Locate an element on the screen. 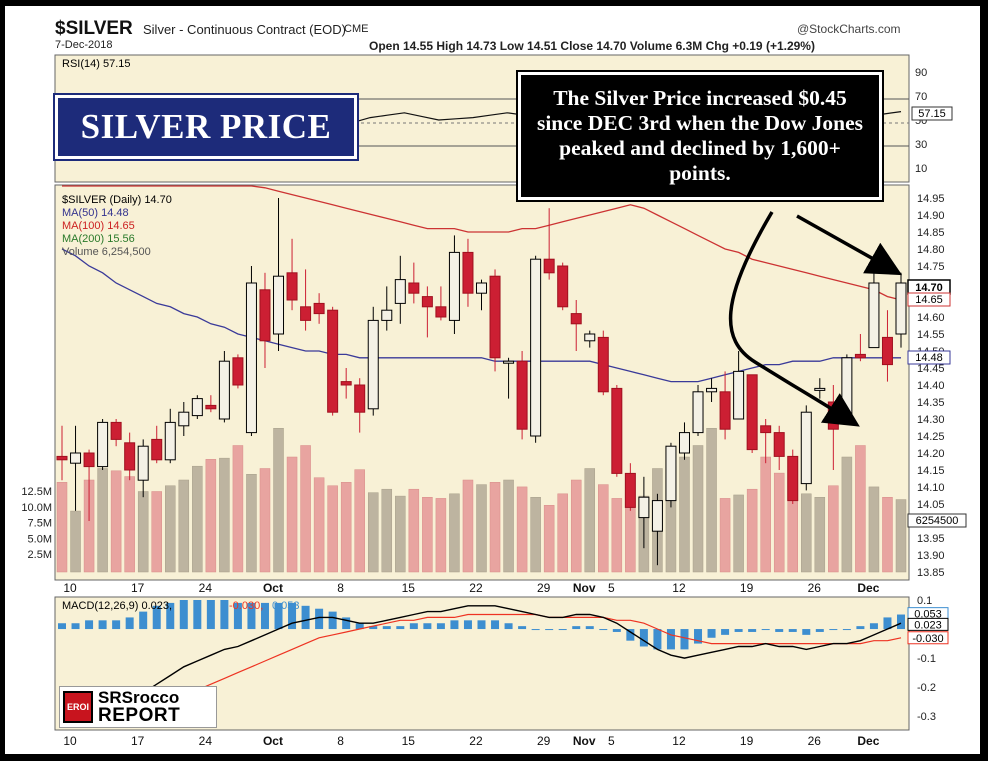 This screenshot has height=761, width=988. price-tick-label: 14.80 is located at coordinates (931, 250).